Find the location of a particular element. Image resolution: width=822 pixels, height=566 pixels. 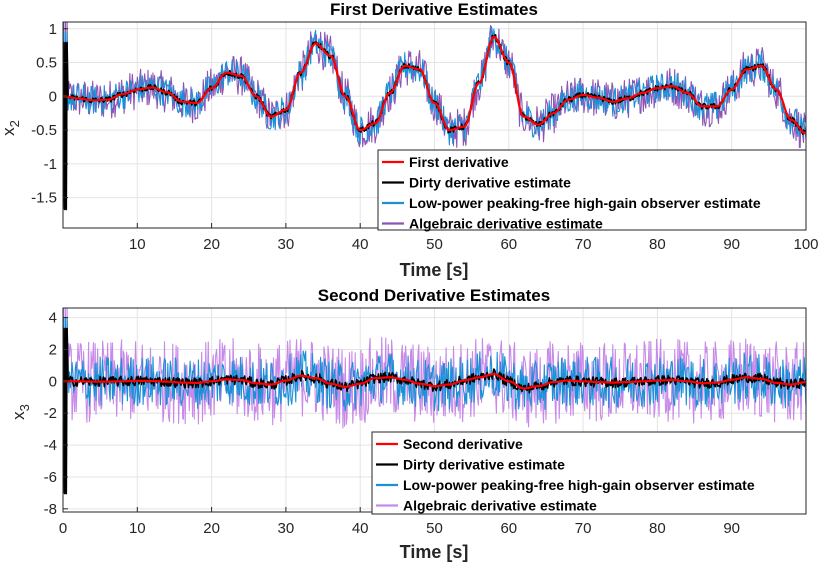

bottom-ytick-label-1: 2 is located at coordinates (53, 349).